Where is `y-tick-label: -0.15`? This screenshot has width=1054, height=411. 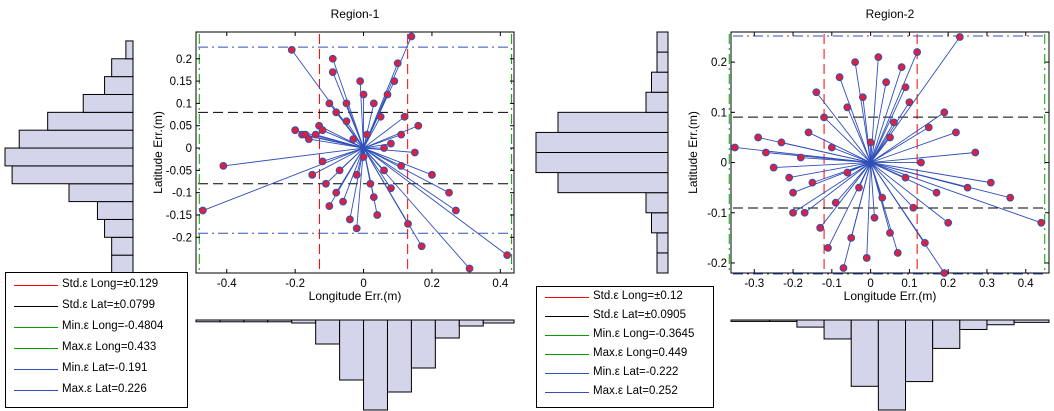 y-tick-label: -0.15 is located at coordinates (179, 216).